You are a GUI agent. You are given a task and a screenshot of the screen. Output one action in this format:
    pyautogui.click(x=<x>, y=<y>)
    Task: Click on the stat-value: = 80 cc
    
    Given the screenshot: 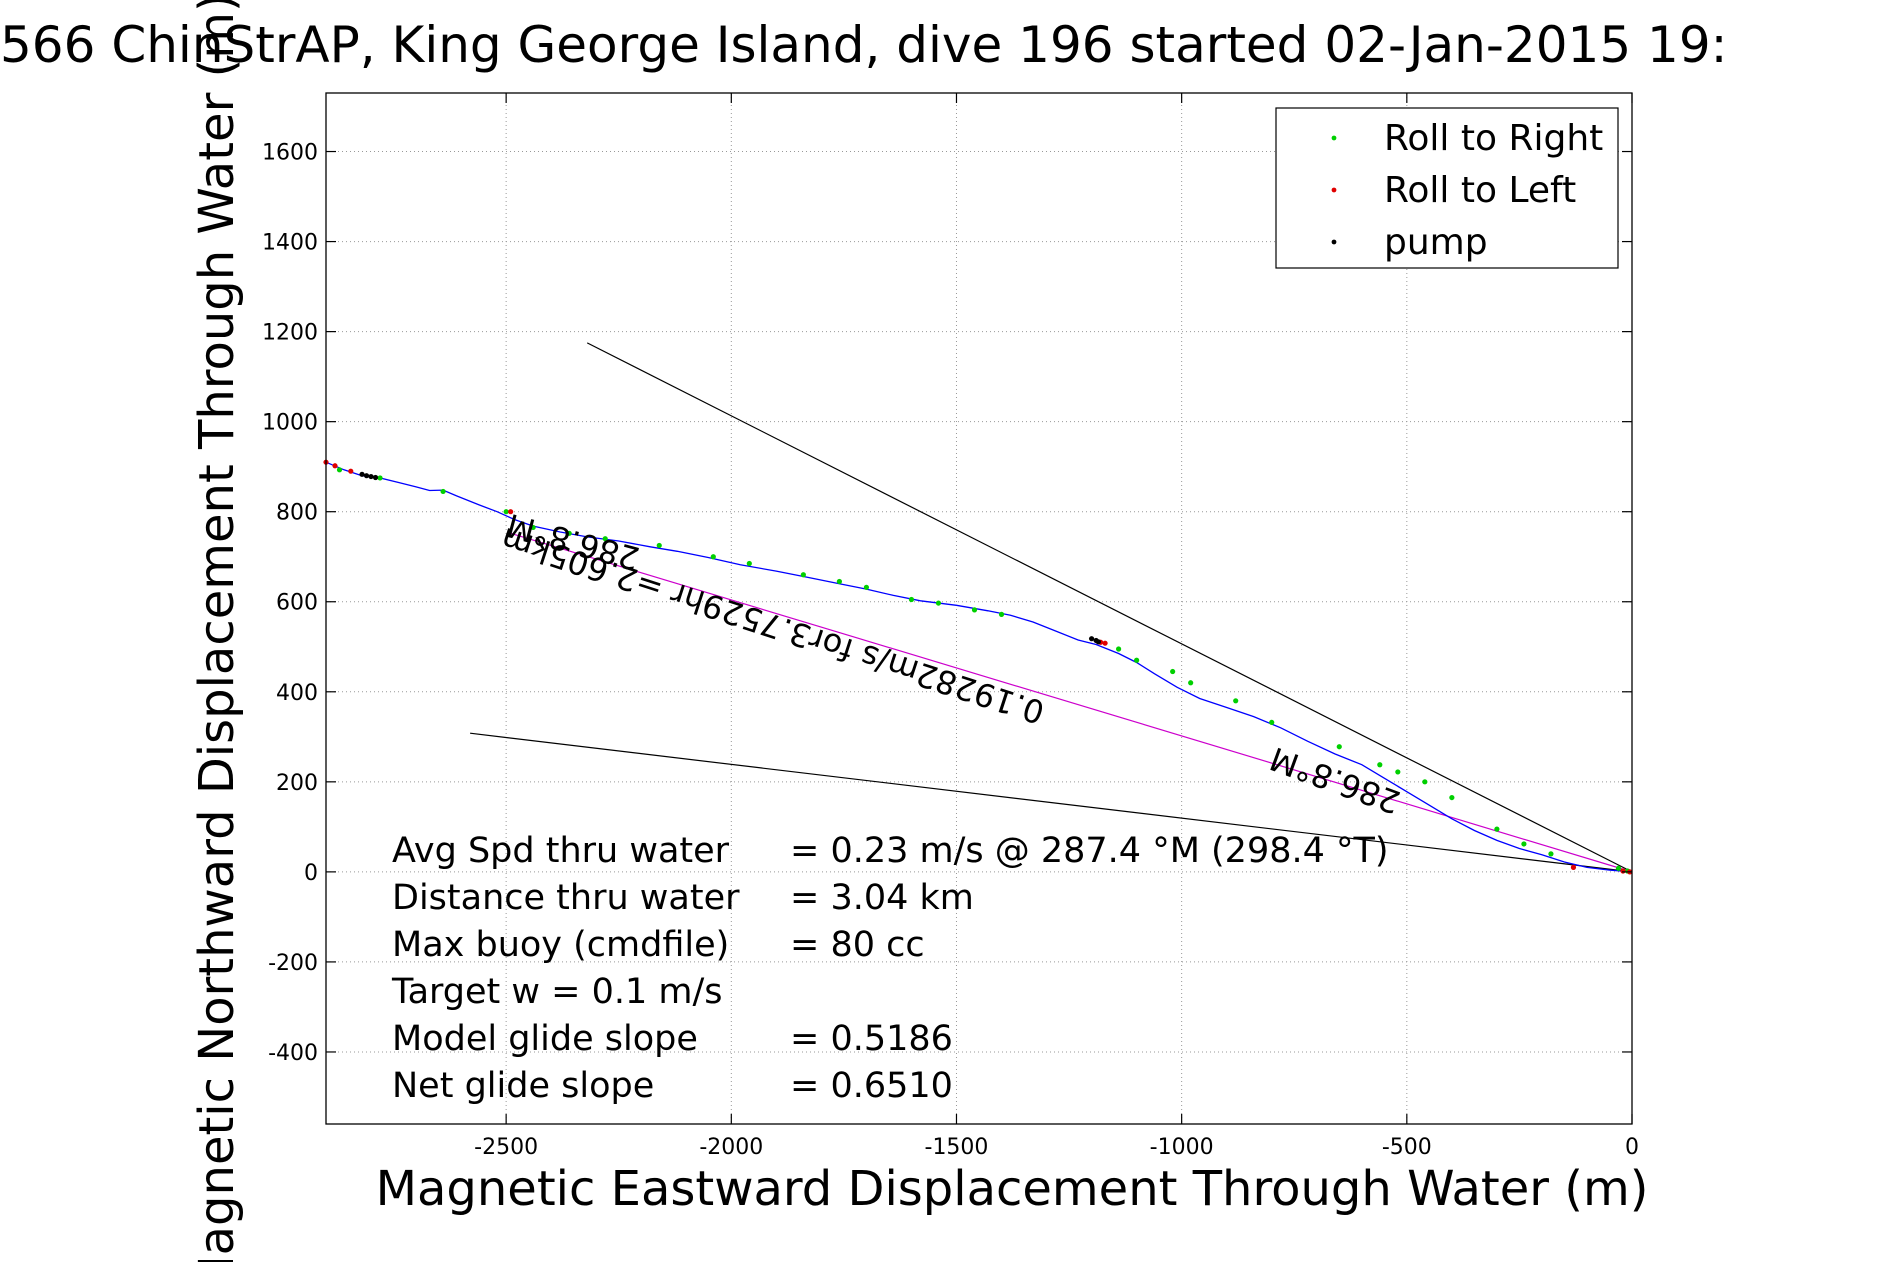 What is the action you would take?
    pyautogui.click(x=857, y=945)
    